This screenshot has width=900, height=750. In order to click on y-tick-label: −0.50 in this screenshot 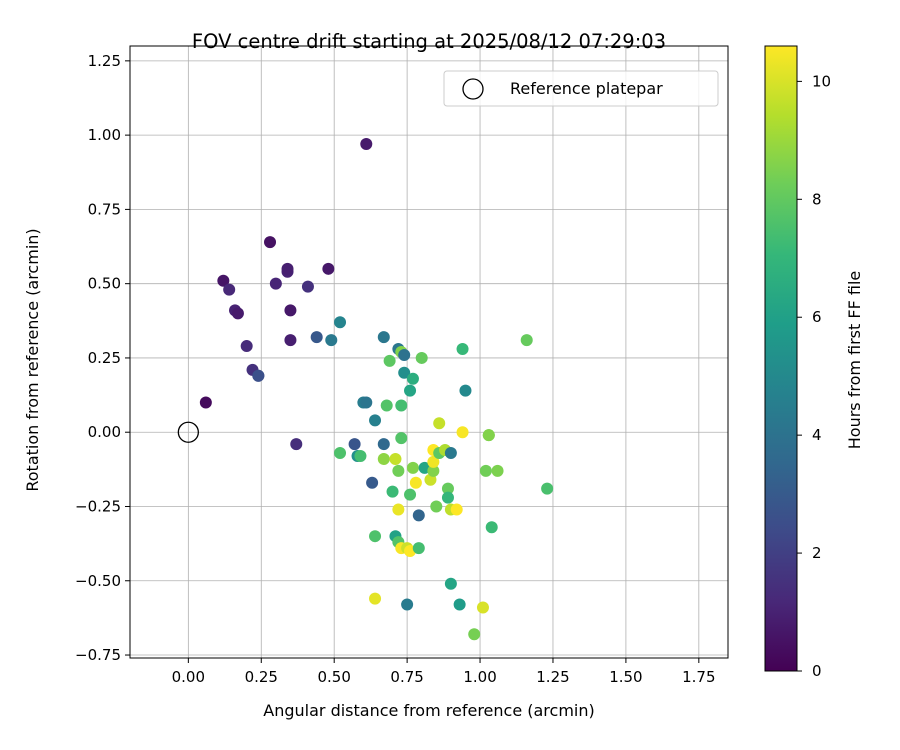, I will do `click(98, 581)`.